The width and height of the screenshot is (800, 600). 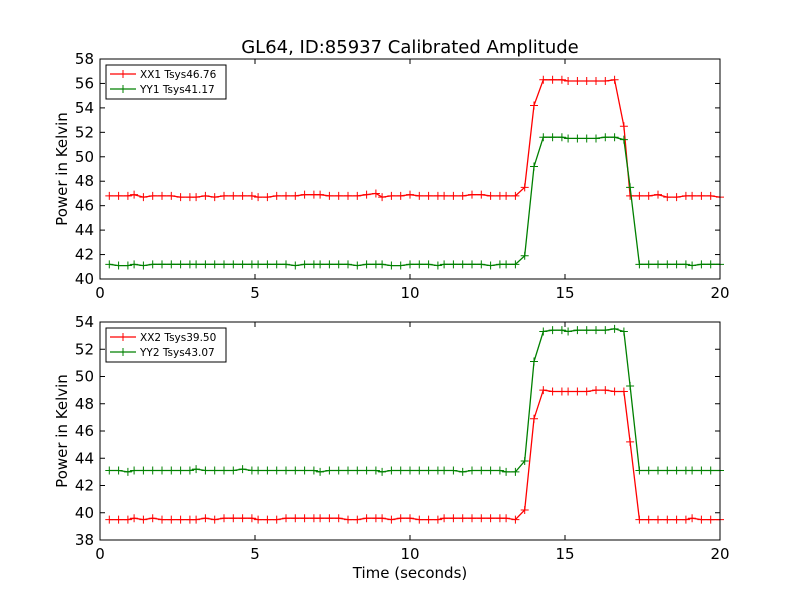 I want to click on top-y-tick-label: 58, so click(x=84, y=59).